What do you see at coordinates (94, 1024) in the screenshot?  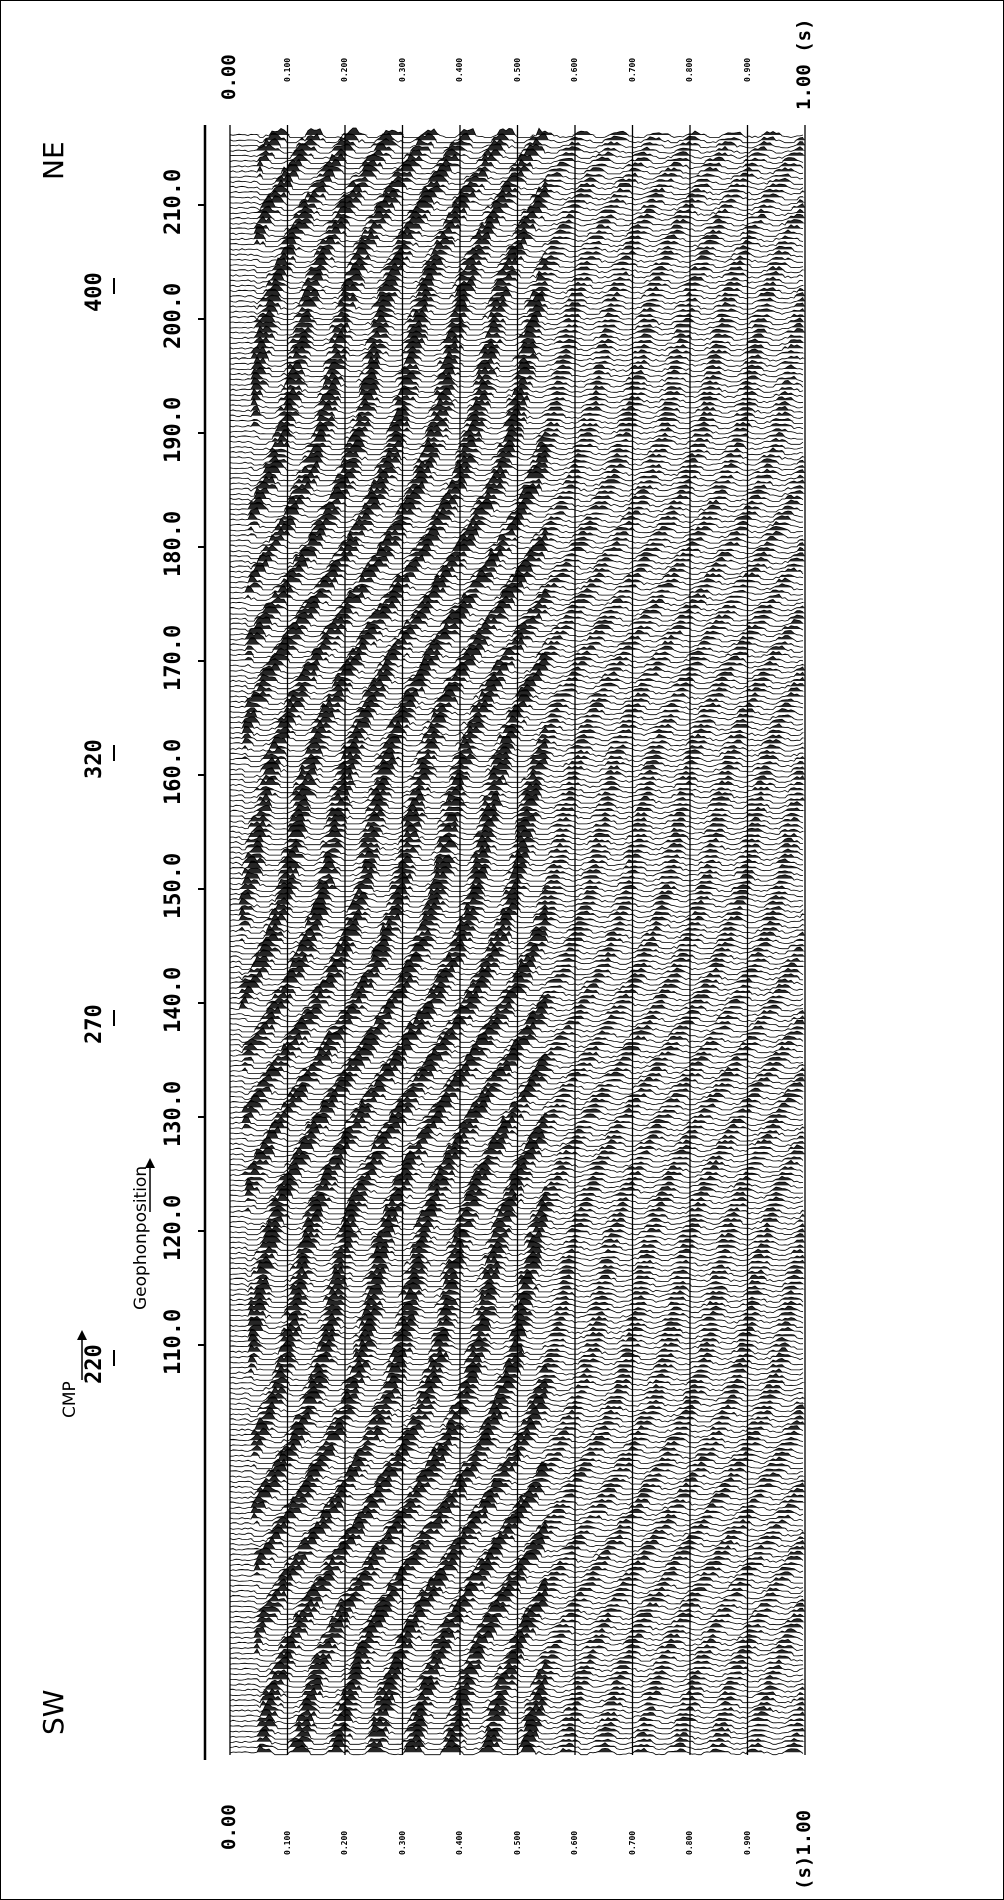 I see `cmp-label: 270` at bounding box center [94, 1024].